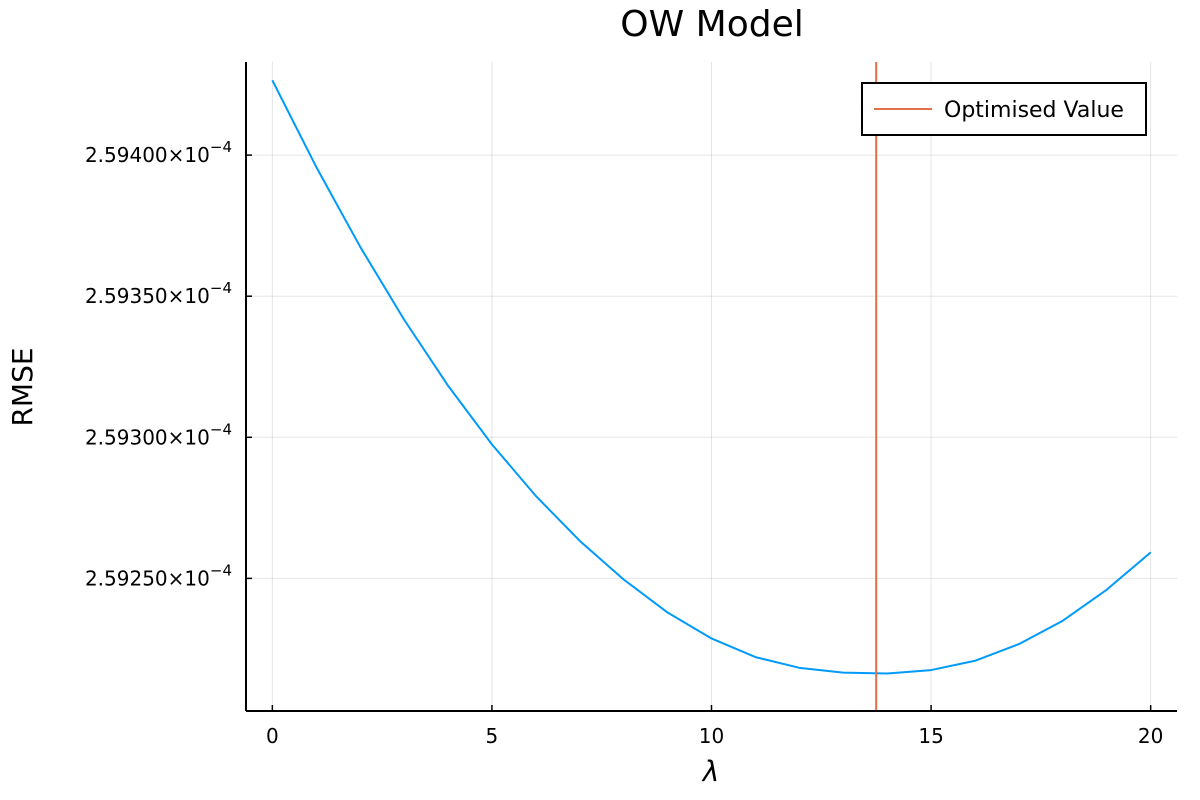 This screenshot has height=800, width=1200. Describe the element at coordinates (1034, 110) in the screenshot. I see `legend-label: Optimised Value` at that location.